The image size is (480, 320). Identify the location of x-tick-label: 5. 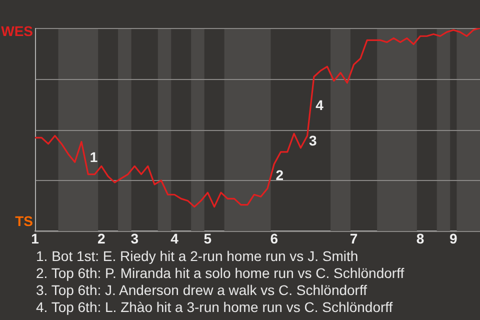
(208, 238).